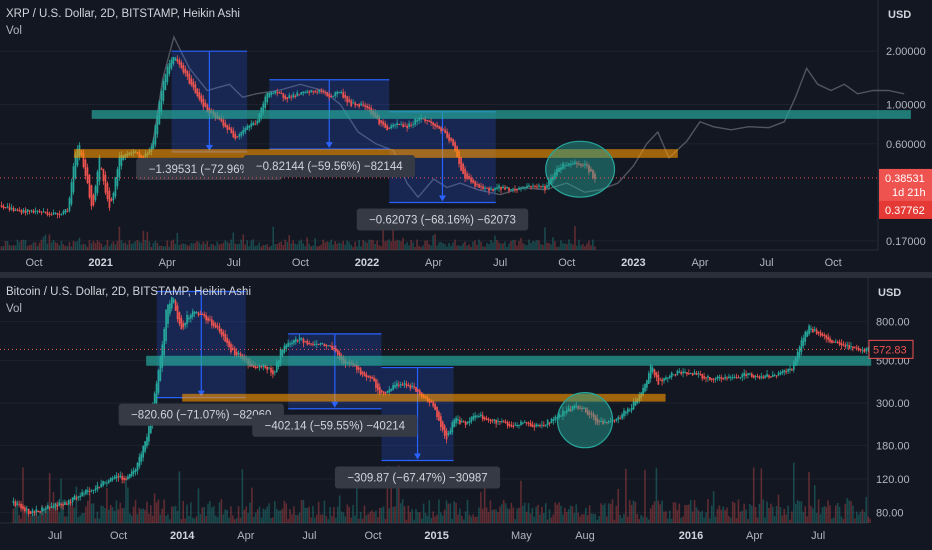 This screenshot has height=550, width=932. I want to click on btc-time-tick: 2015, so click(436, 536).